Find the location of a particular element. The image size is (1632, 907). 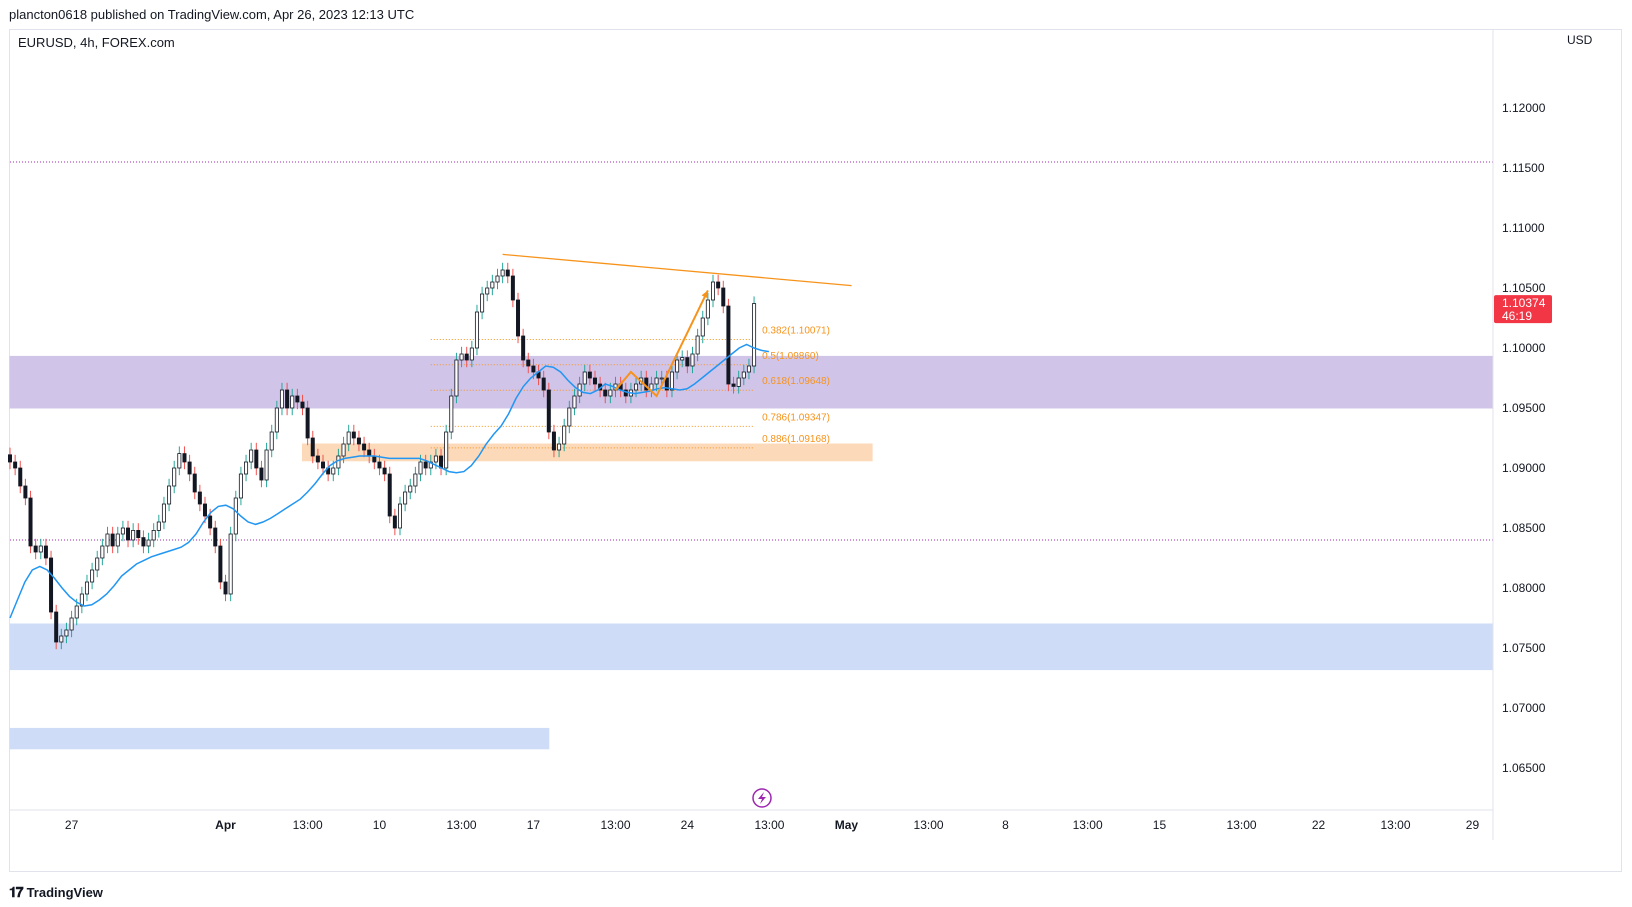

projection-path is located at coordinates (661, 343).